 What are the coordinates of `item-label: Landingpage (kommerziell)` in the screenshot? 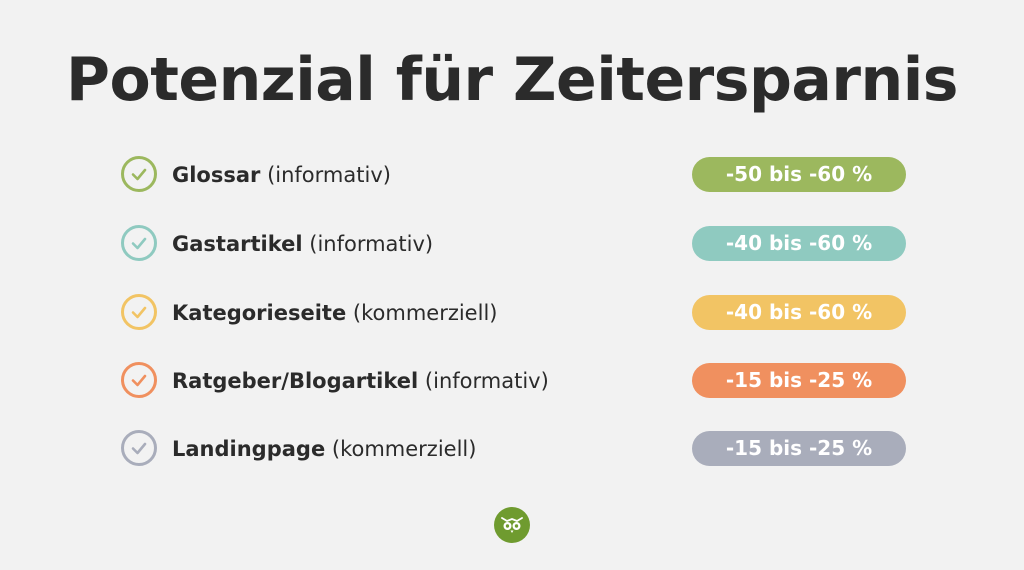 It's located at (324, 449).